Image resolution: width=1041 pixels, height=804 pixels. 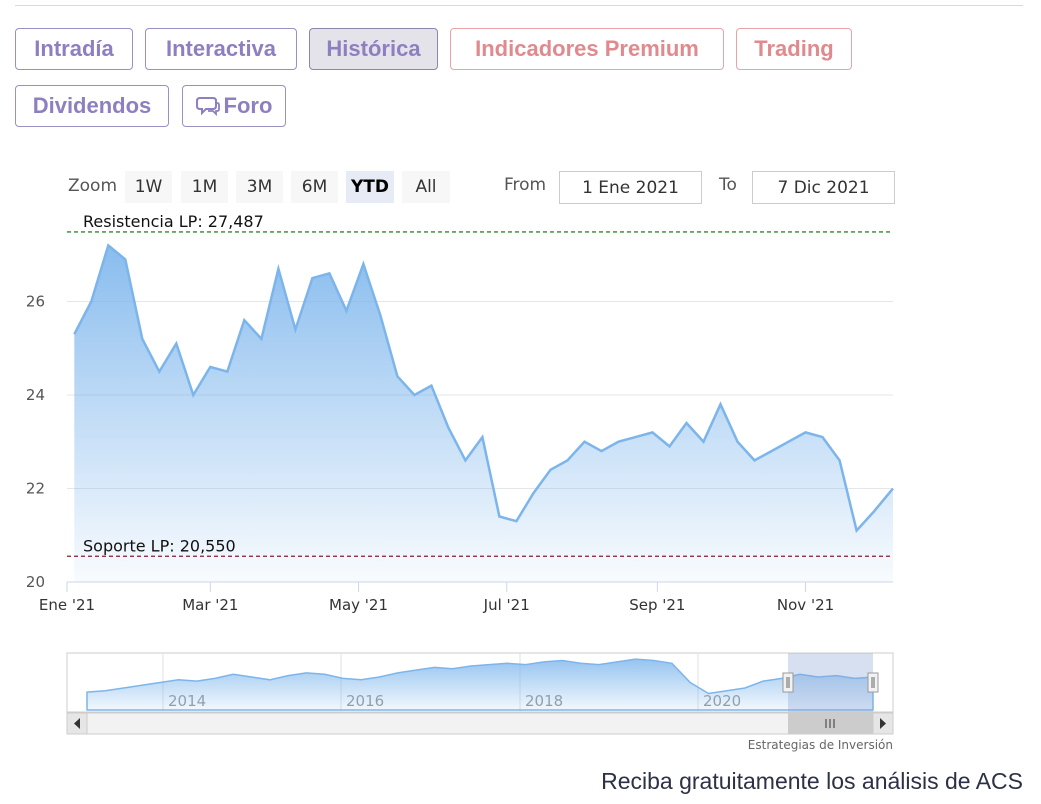 I want to click on chat-bubbles-icon, so click(x=207, y=106).